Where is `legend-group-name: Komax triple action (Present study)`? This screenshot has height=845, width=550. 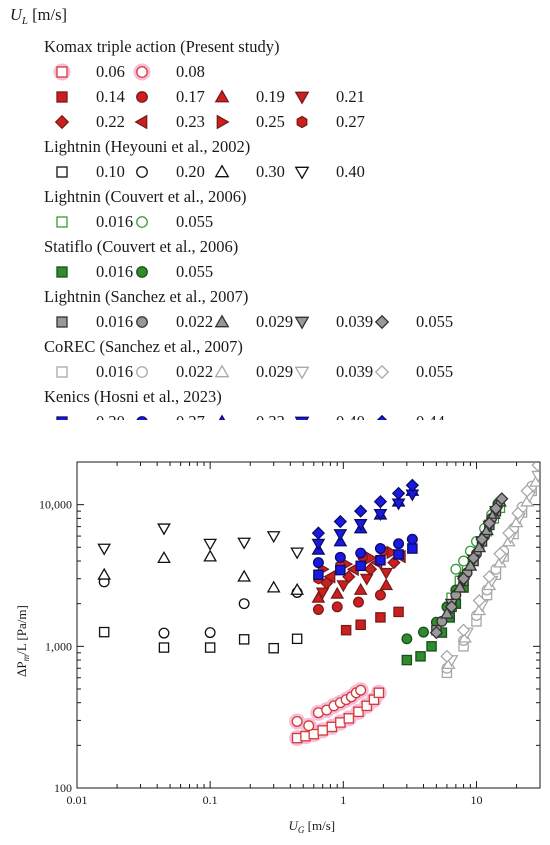 legend-group-name: Komax triple action (Present study) is located at coordinates (162, 46).